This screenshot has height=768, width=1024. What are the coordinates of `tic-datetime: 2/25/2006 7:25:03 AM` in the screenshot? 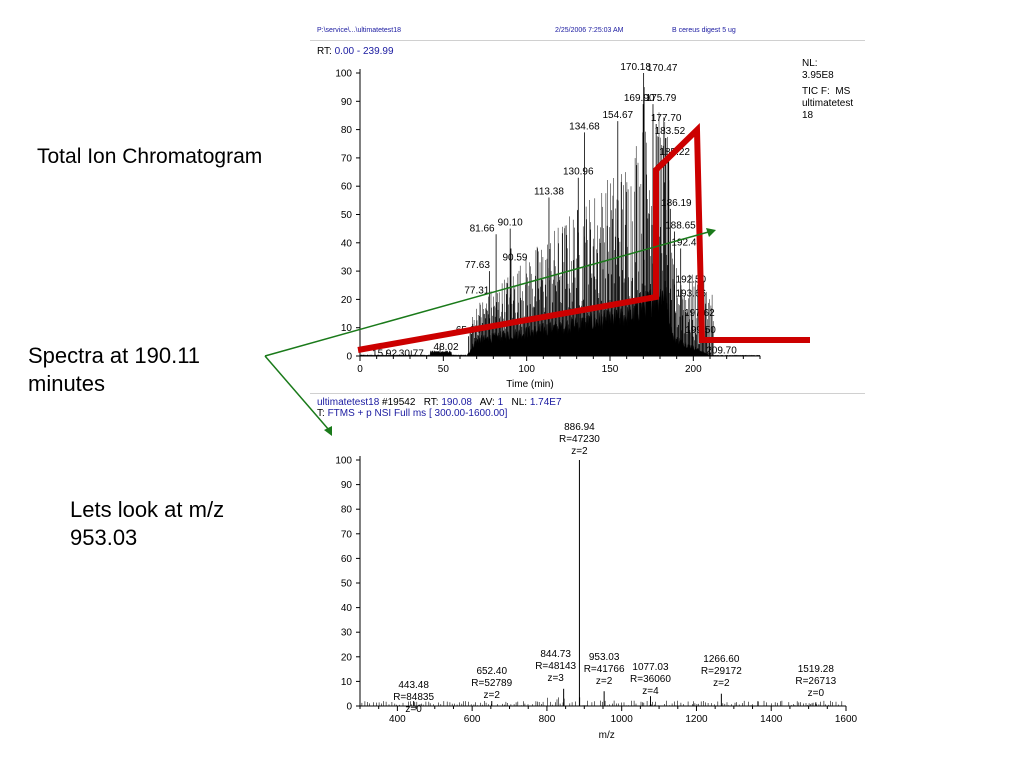 It's located at (589, 30).